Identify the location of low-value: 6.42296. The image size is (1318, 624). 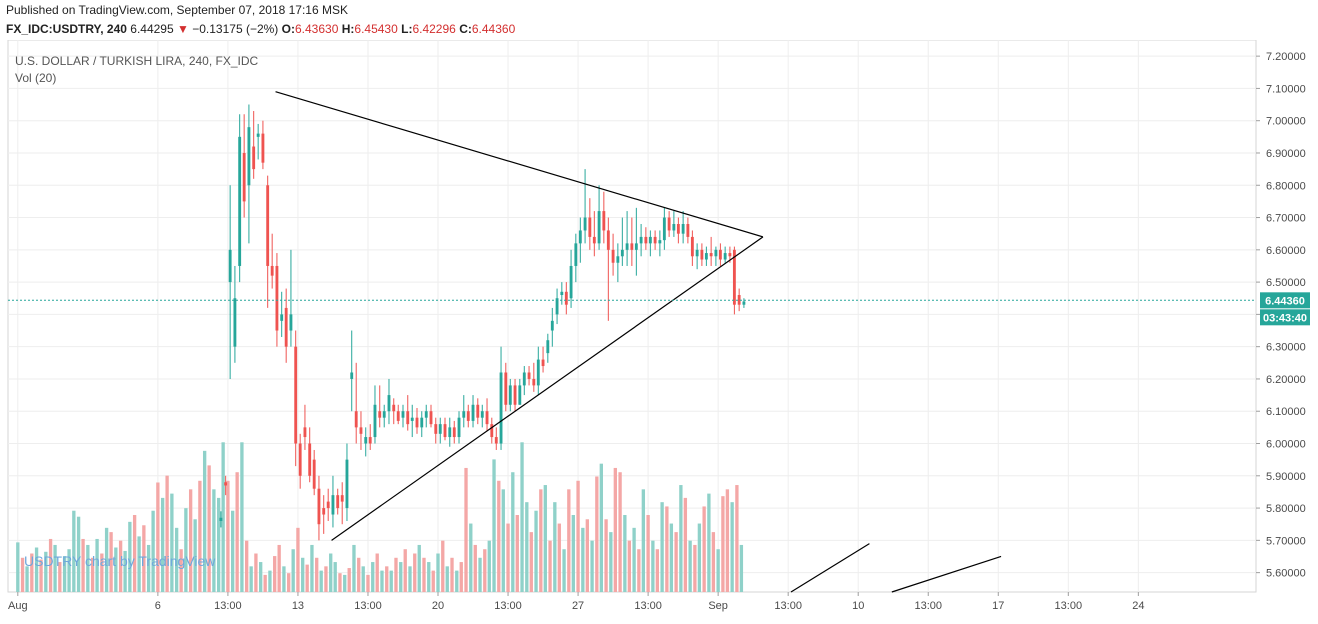
(434, 29).